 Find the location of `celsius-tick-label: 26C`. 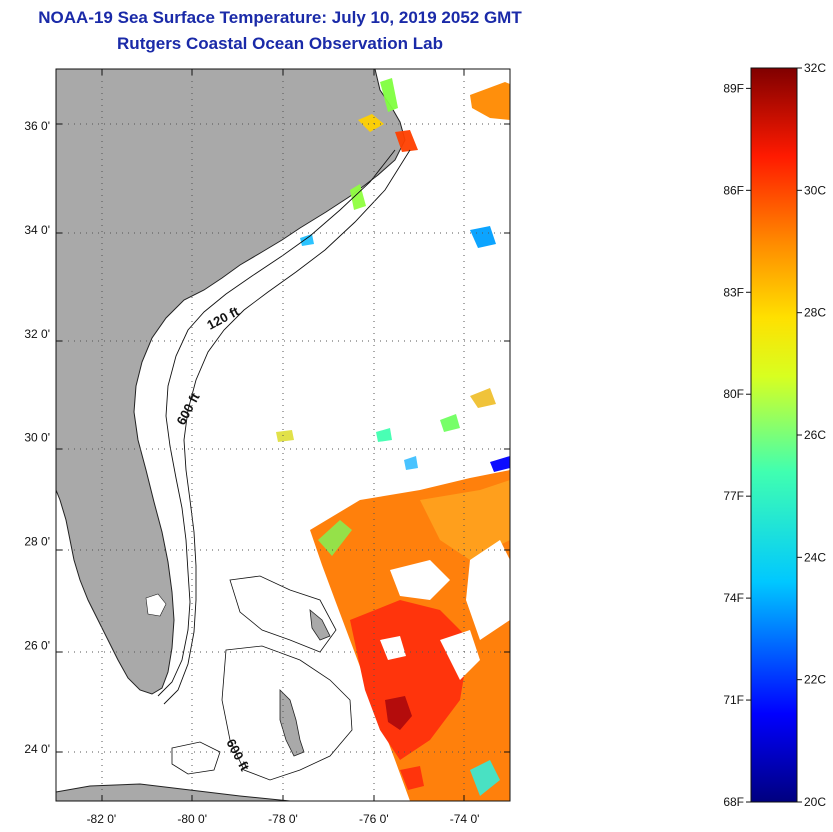

celsius-tick-label: 26C is located at coordinates (815, 435).